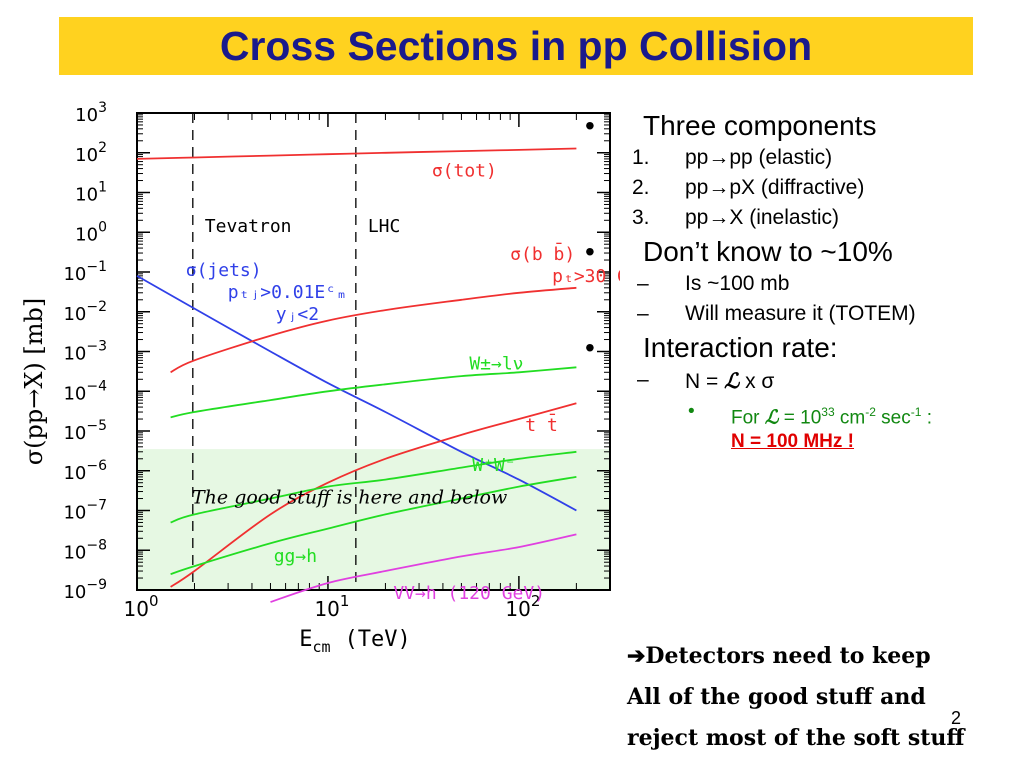  I want to click on list-item-diffractive: 2. pp→pX (diffractive), so click(748, 187).